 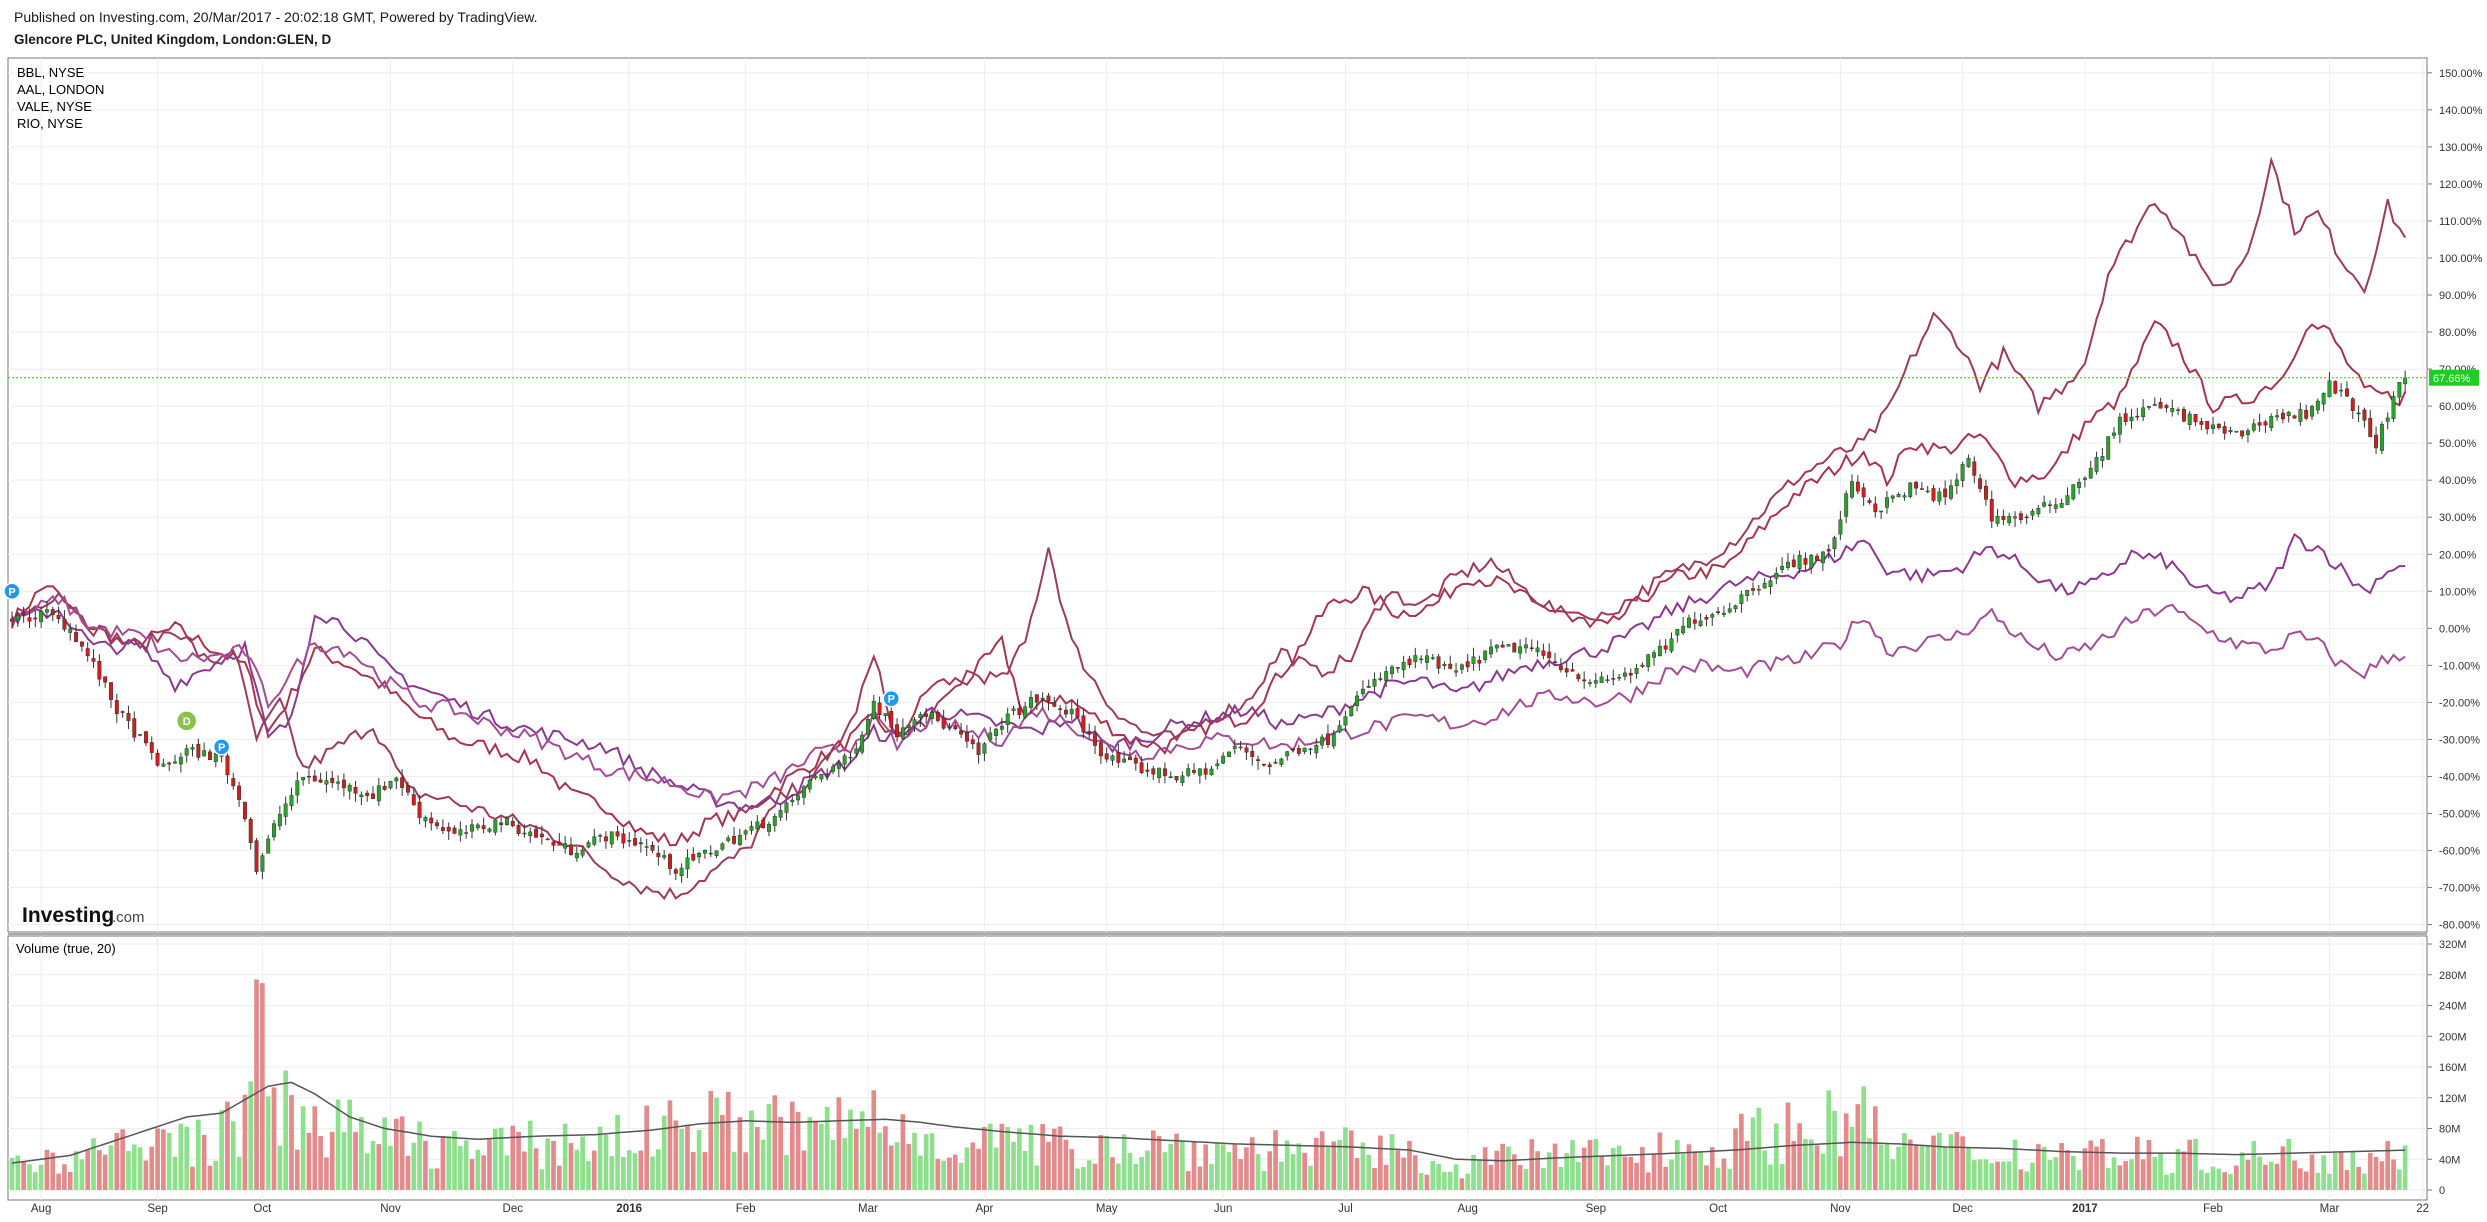 I want to click on x-tick-label: 2016, so click(x=629, y=1209).